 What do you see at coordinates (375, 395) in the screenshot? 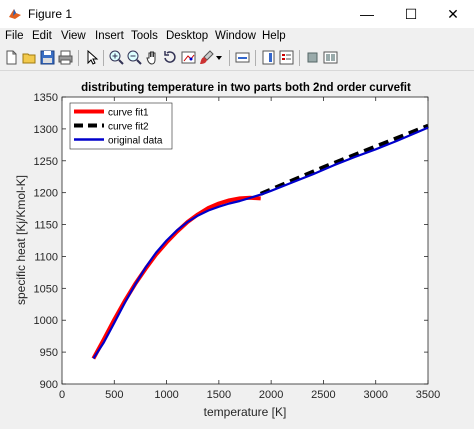
I see `x-tick-label: 3000` at bounding box center [375, 395].